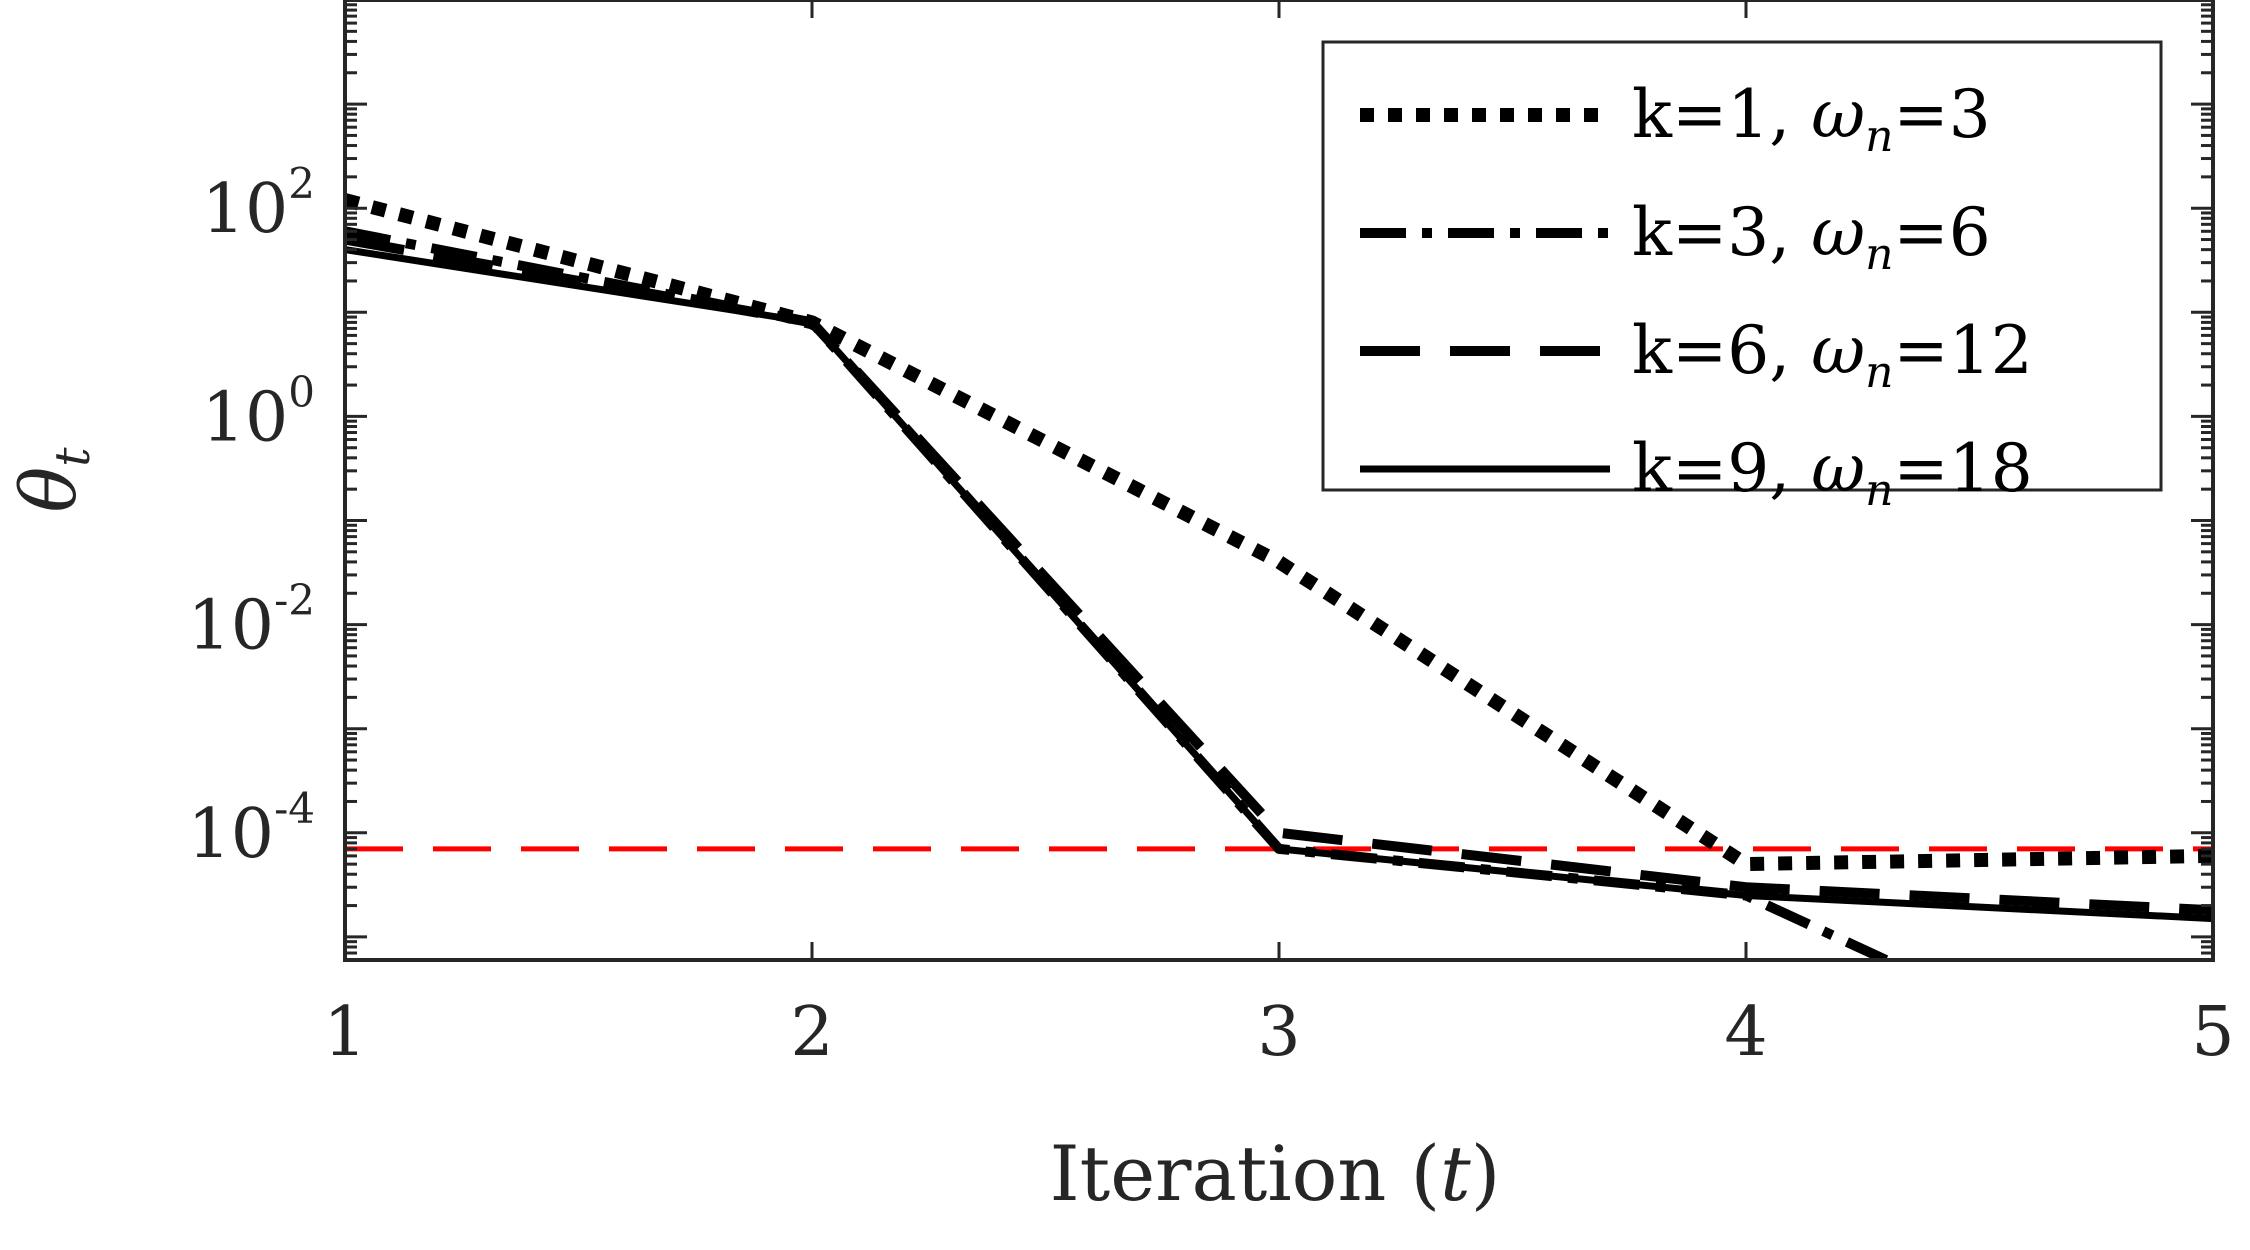 The width and height of the screenshot is (2250, 1250). I want to click on x-tick-label: 5, so click(2212, 1032).